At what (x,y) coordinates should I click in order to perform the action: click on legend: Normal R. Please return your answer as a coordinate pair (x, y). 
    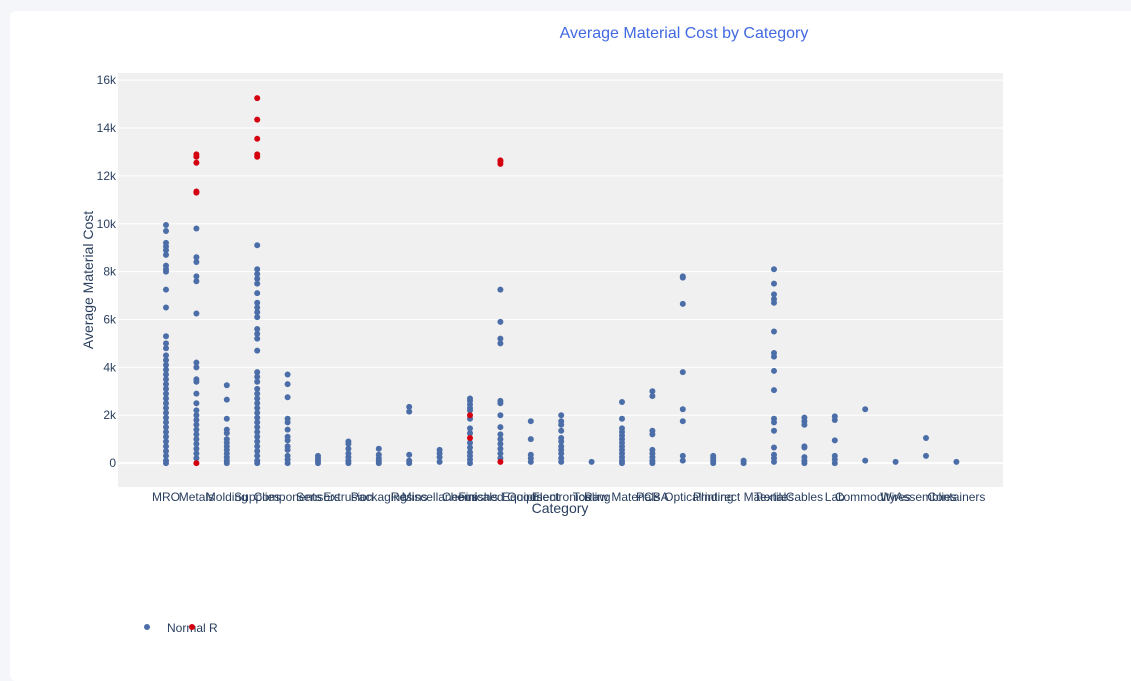
    Looking at the image, I should click on (181, 628).